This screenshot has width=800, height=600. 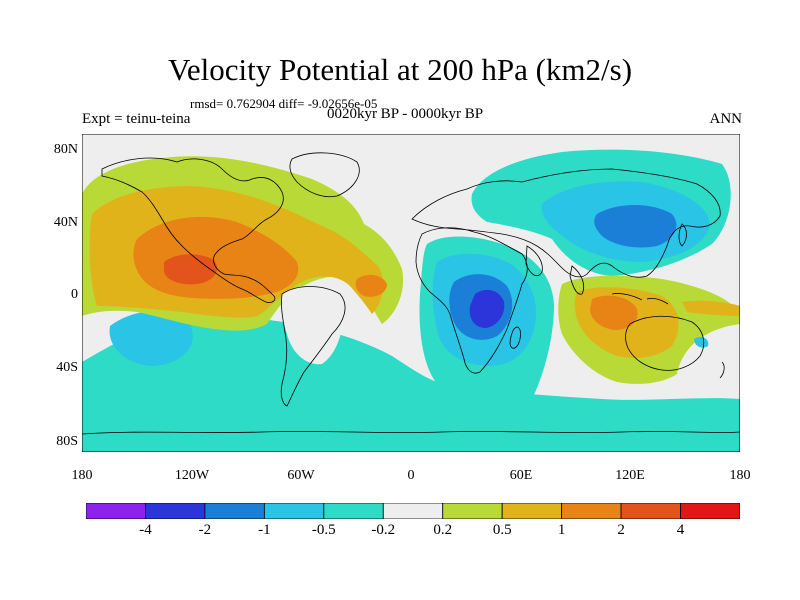 What do you see at coordinates (383, 530) in the screenshot?
I see `colorbar-label: -0.2` at bounding box center [383, 530].